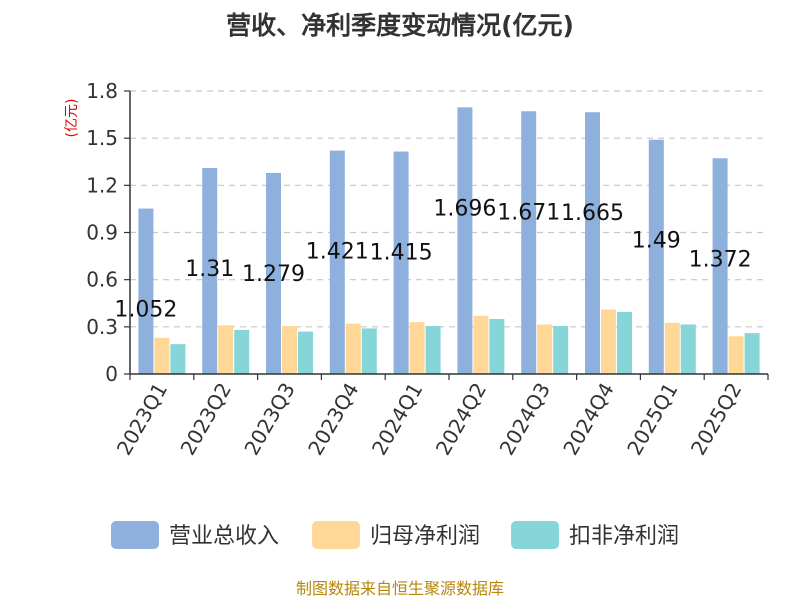  What do you see at coordinates (401, 253) in the screenshot?
I see `revenue-data-label: 1.415` at bounding box center [401, 253].